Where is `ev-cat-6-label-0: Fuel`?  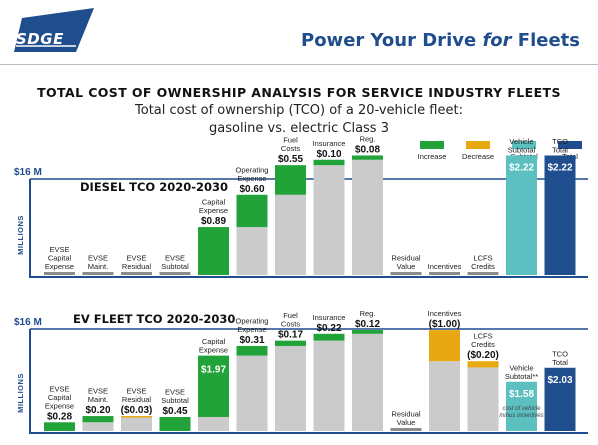 ev-cat-6-label-0: Fuel is located at coordinates (290, 315).